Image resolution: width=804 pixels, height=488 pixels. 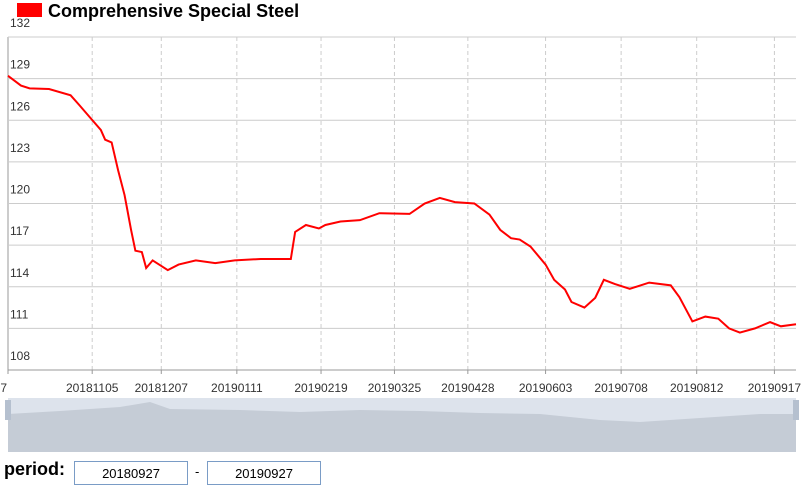 What do you see at coordinates (20, 356) in the screenshot?
I see `y-tick-label: 108` at bounding box center [20, 356].